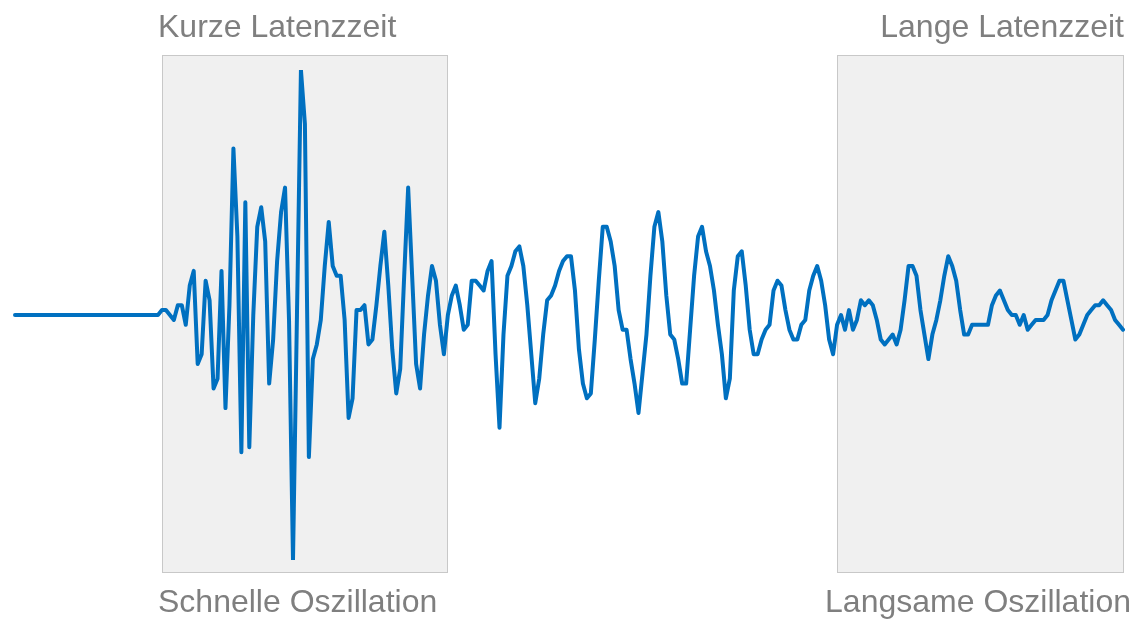 Image resolution: width=1141 pixels, height=619 pixels. I want to click on text: Kurze Latenzzeit, so click(277, 26).